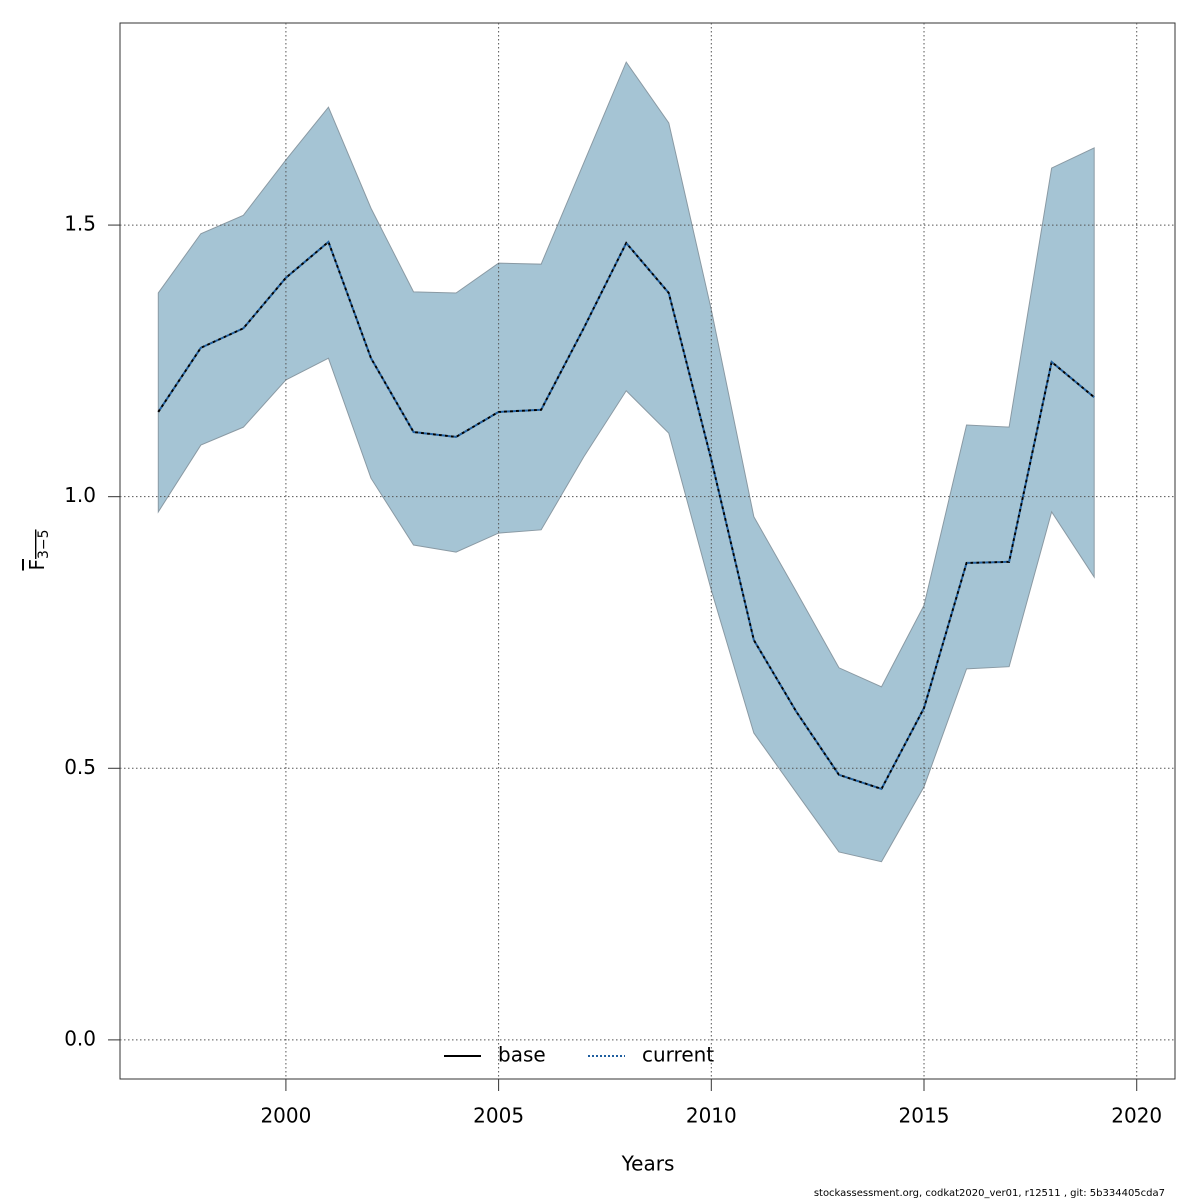  What do you see at coordinates (648, 1164) in the screenshot?
I see `x-axis-label: Years` at bounding box center [648, 1164].